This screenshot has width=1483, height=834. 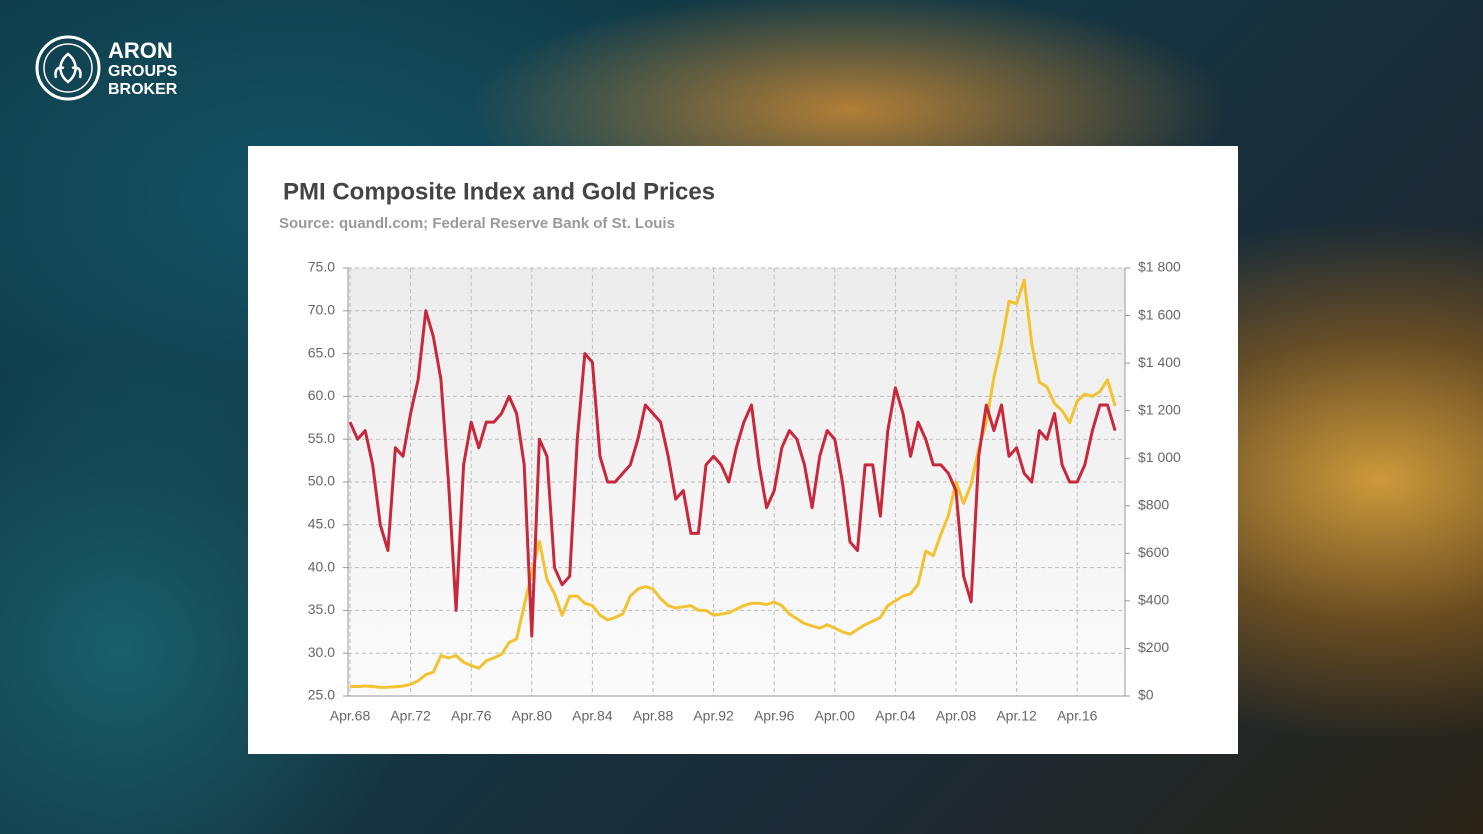 I want to click on logo-leaf, so click(x=68, y=68).